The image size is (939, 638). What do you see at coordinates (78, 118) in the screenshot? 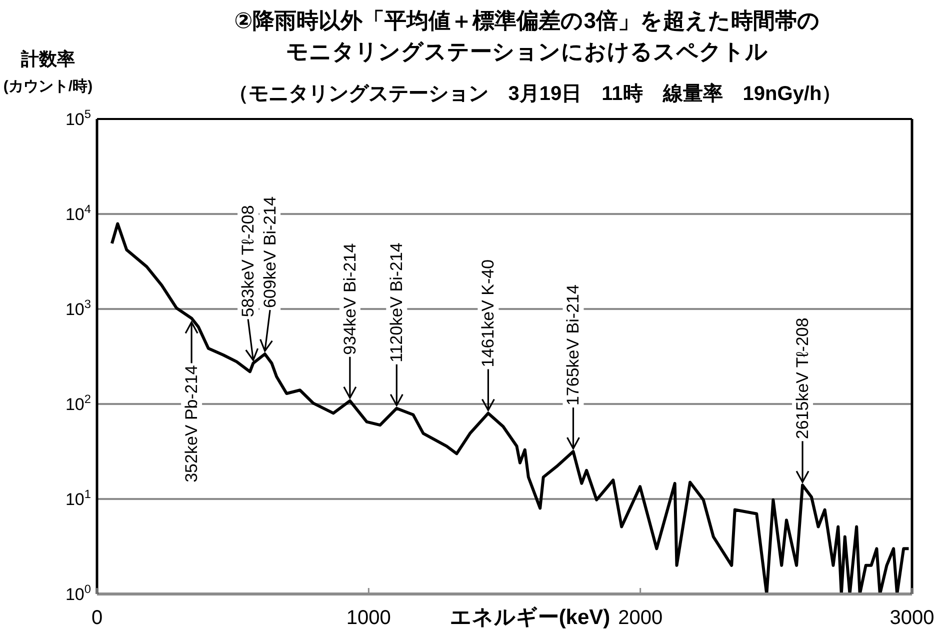
I see `y-tick-label: 10$^{5}$` at bounding box center [78, 118].